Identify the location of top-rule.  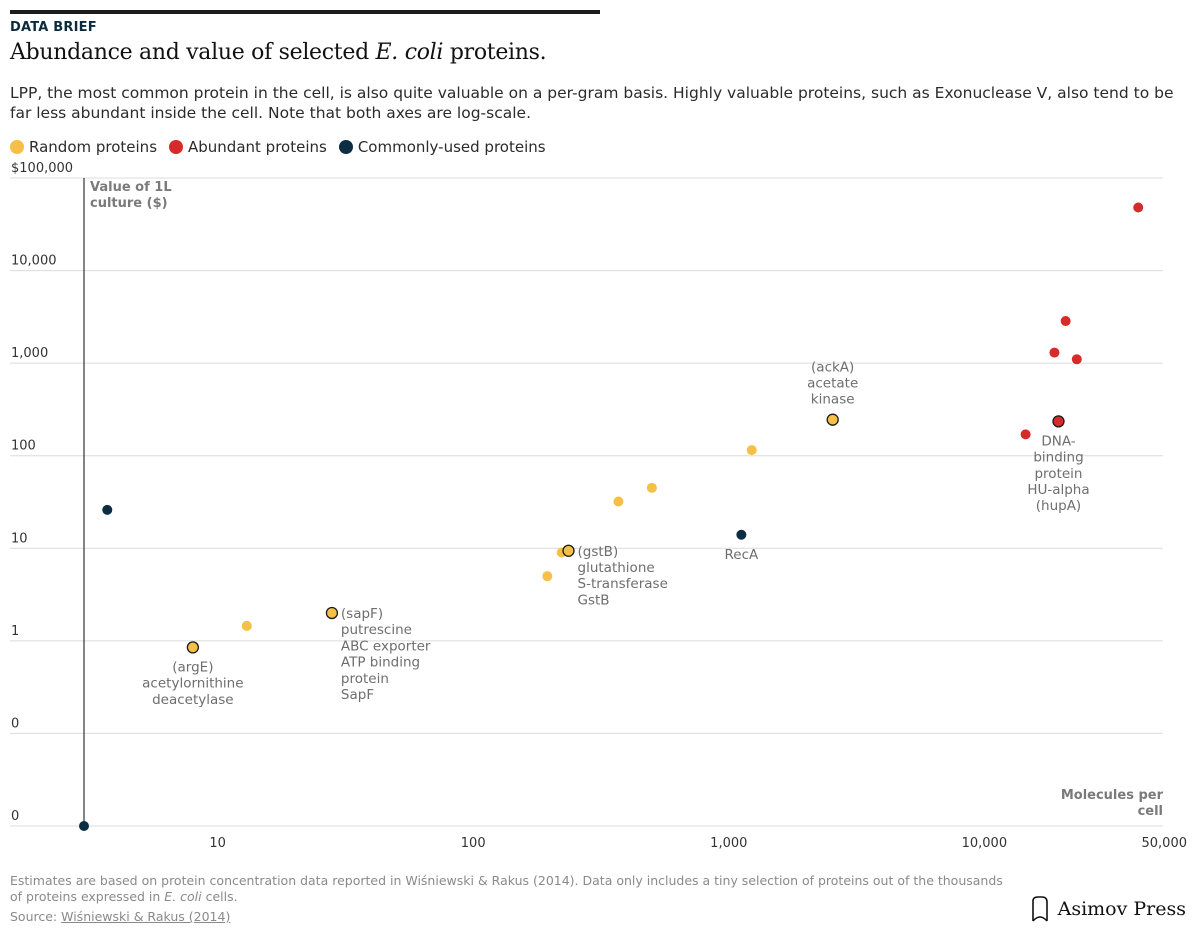
(305, 12).